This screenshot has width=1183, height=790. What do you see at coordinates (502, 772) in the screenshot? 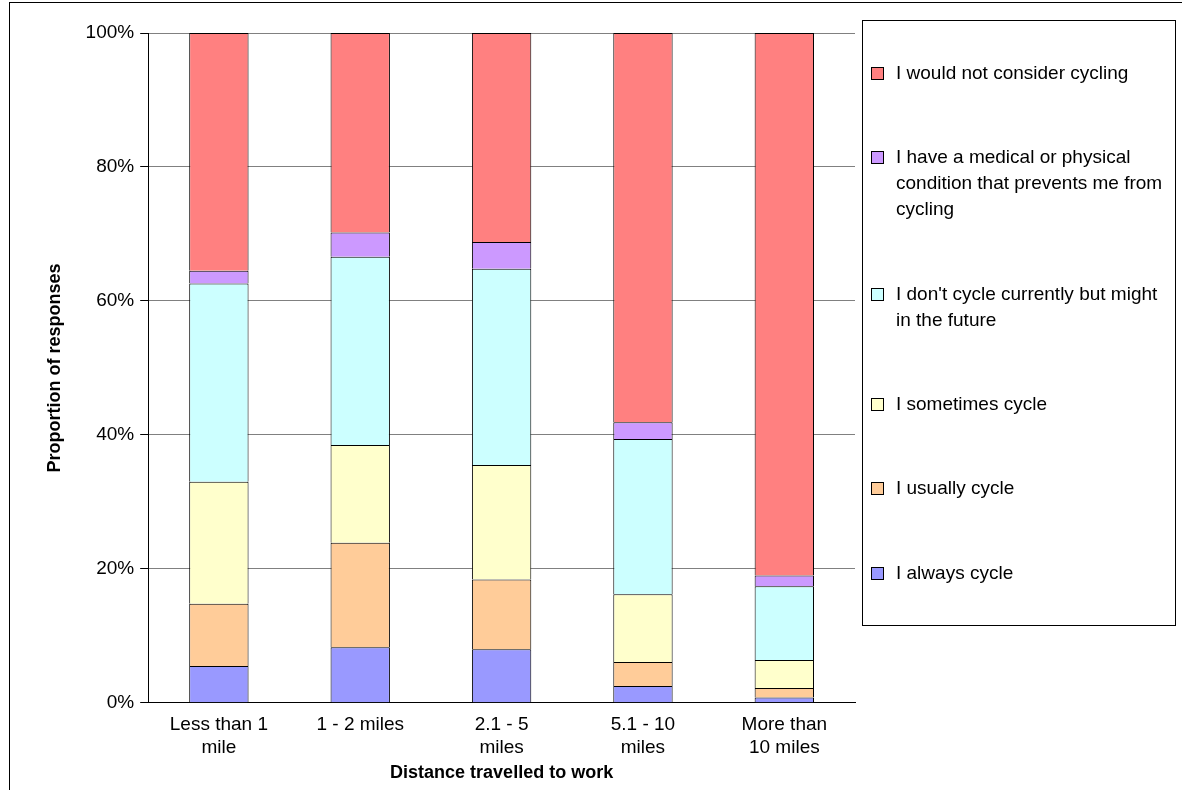
I see `x-axis-title: Distance travelled to work` at bounding box center [502, 772].